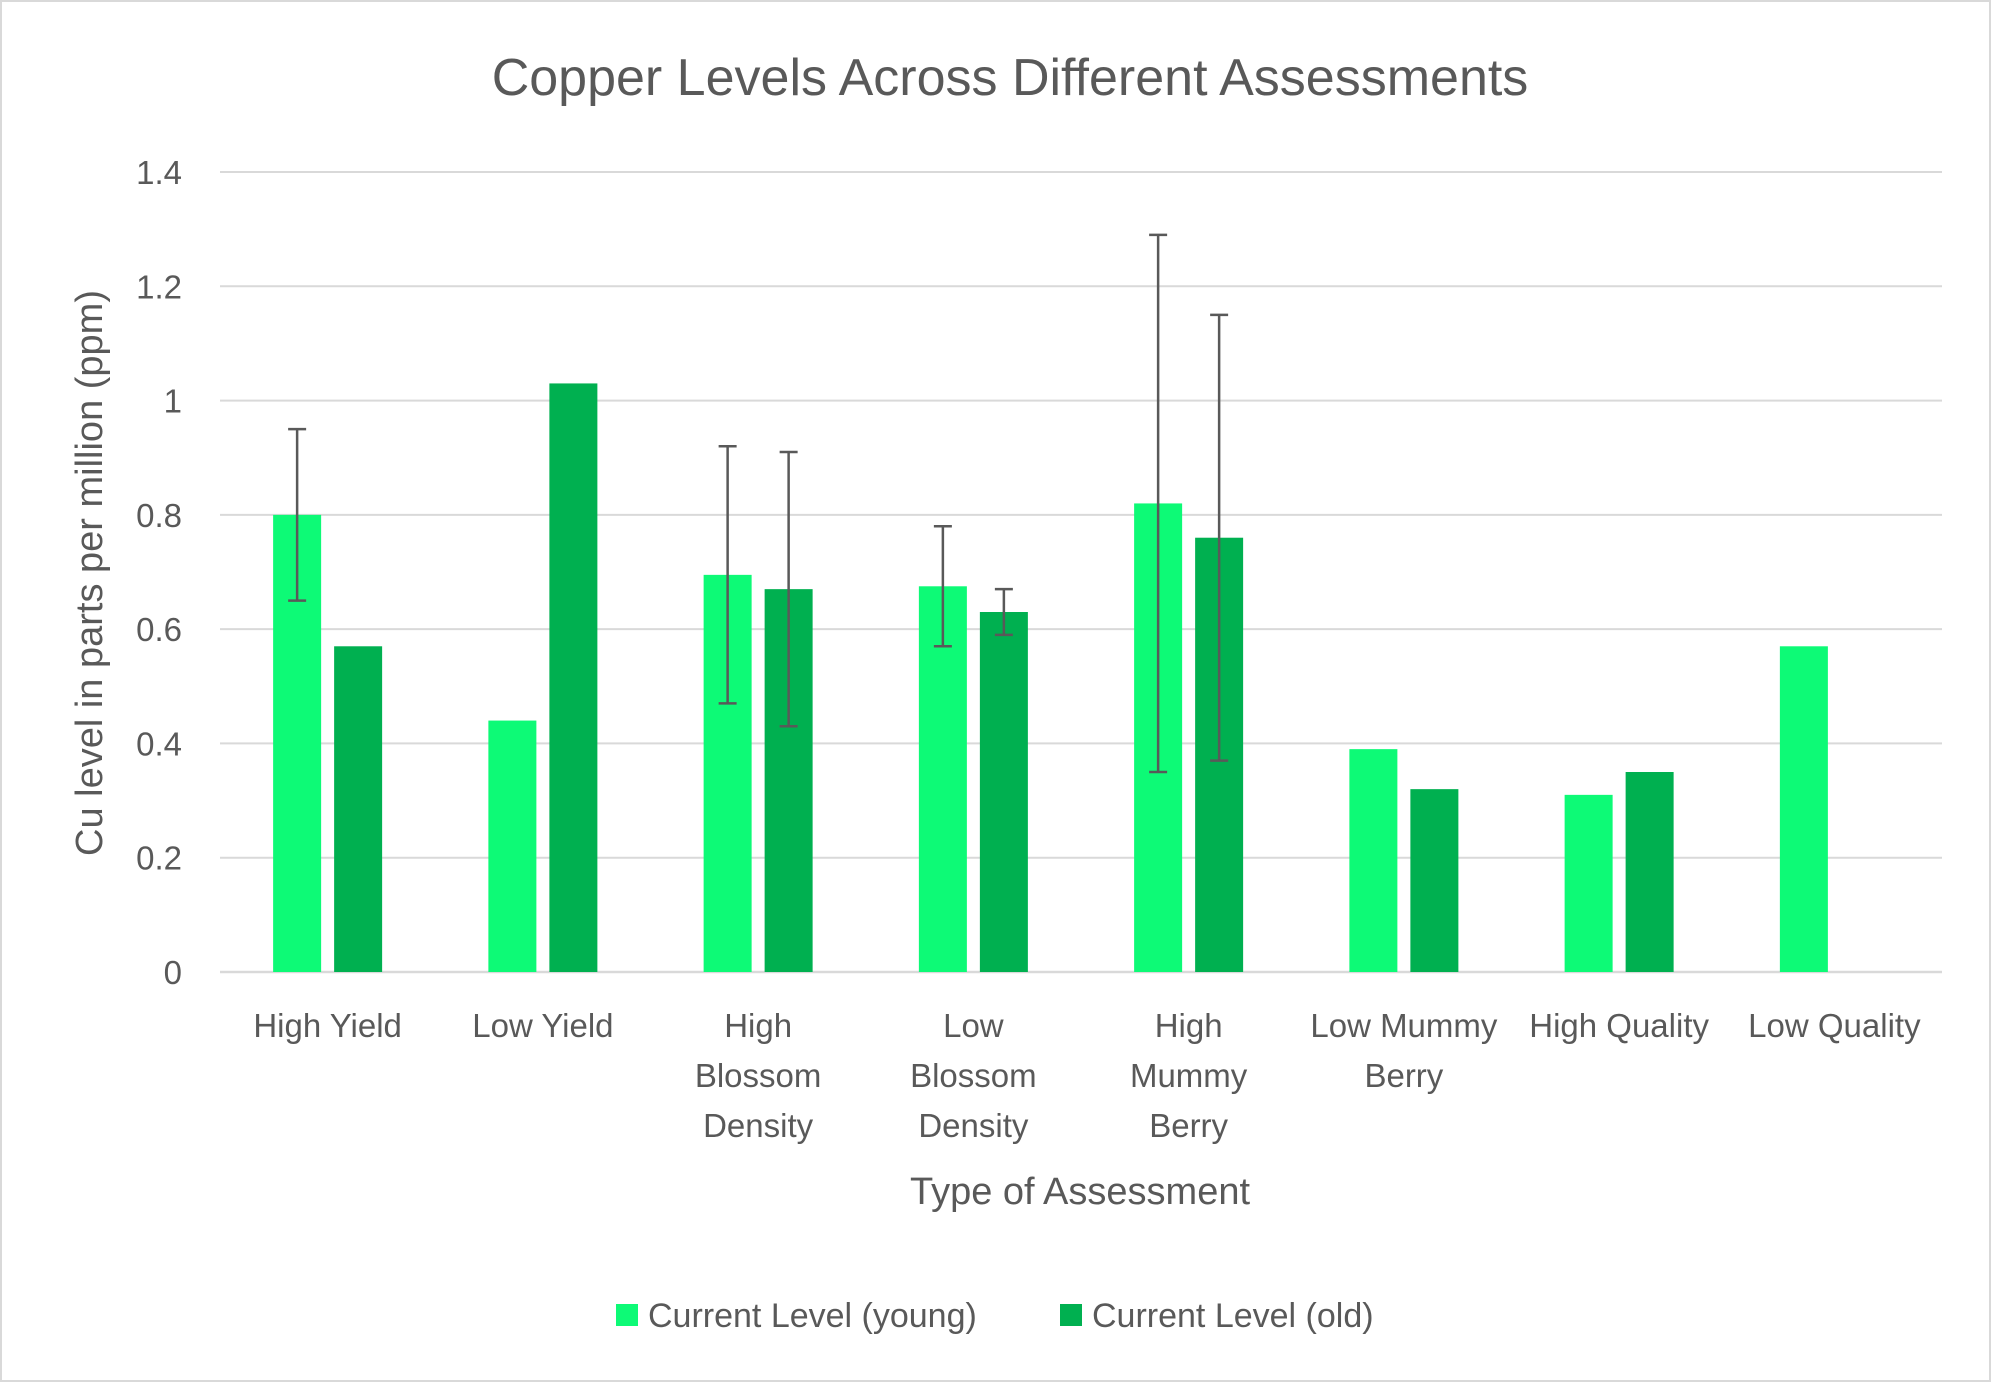  I want to click on x-tick-label: Low Blossom Density, so click(973, 1075).